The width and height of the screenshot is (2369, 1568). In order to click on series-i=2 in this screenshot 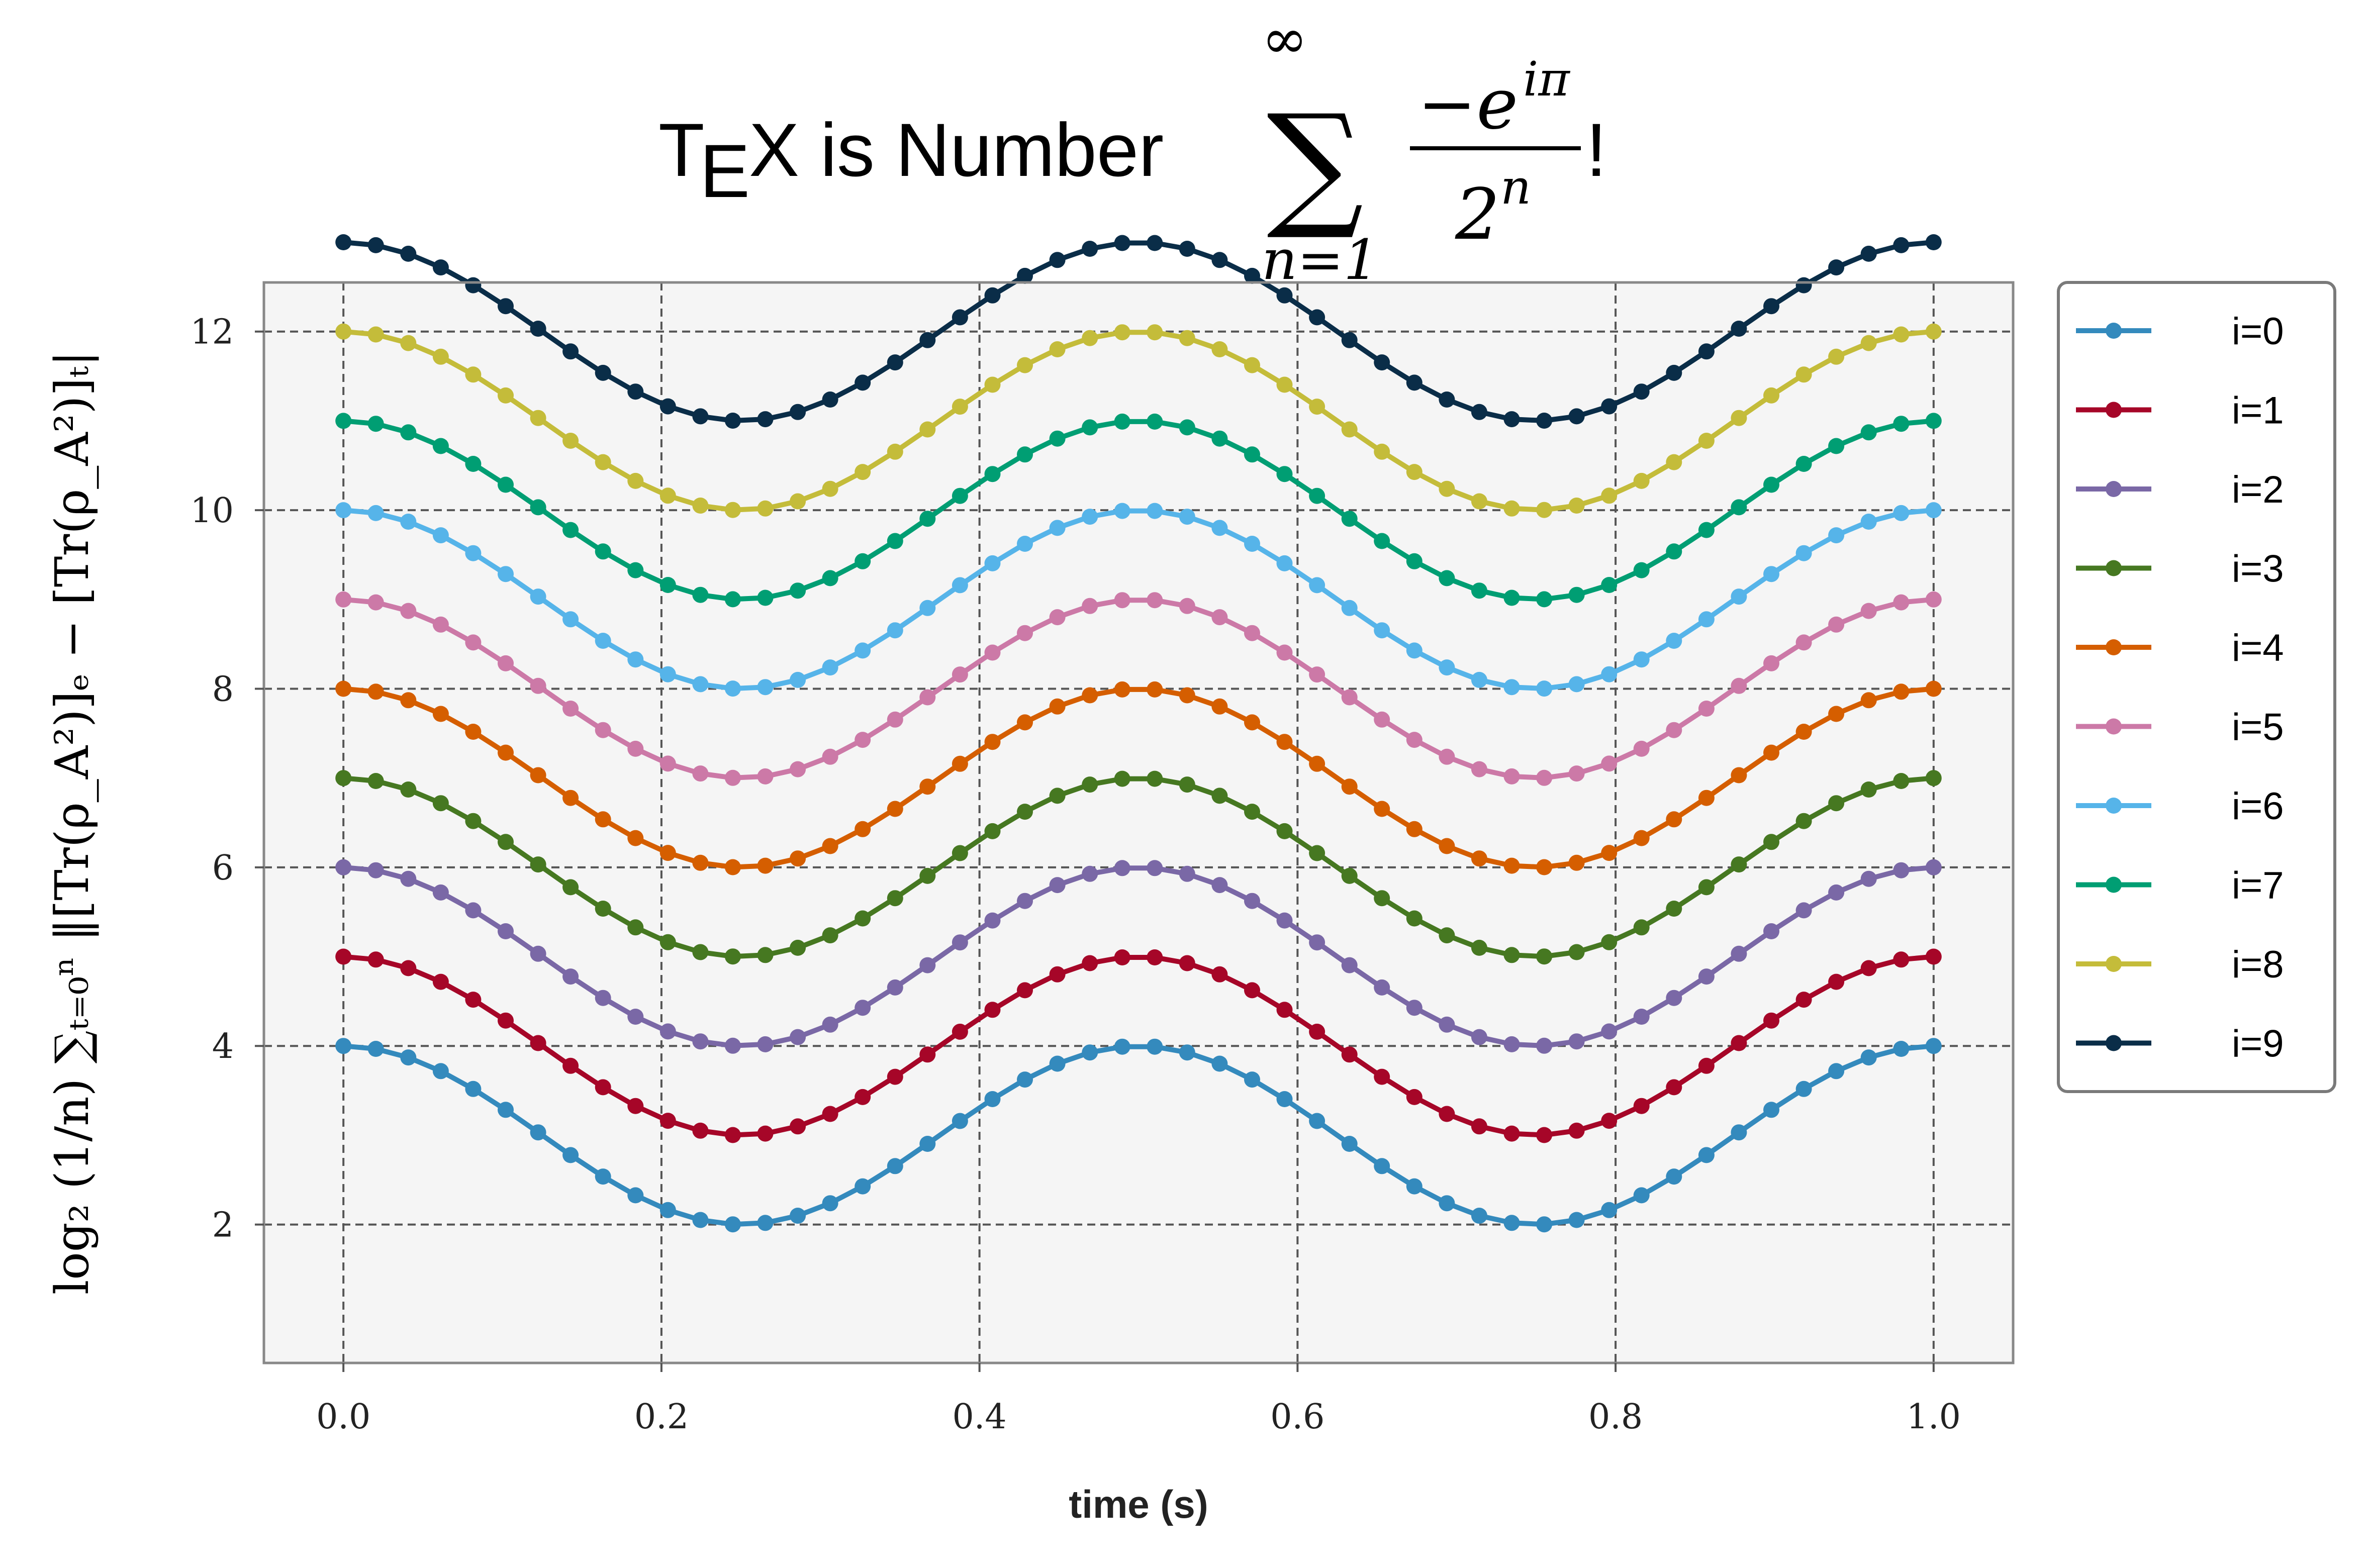, I will do `click(1138, 956)`.